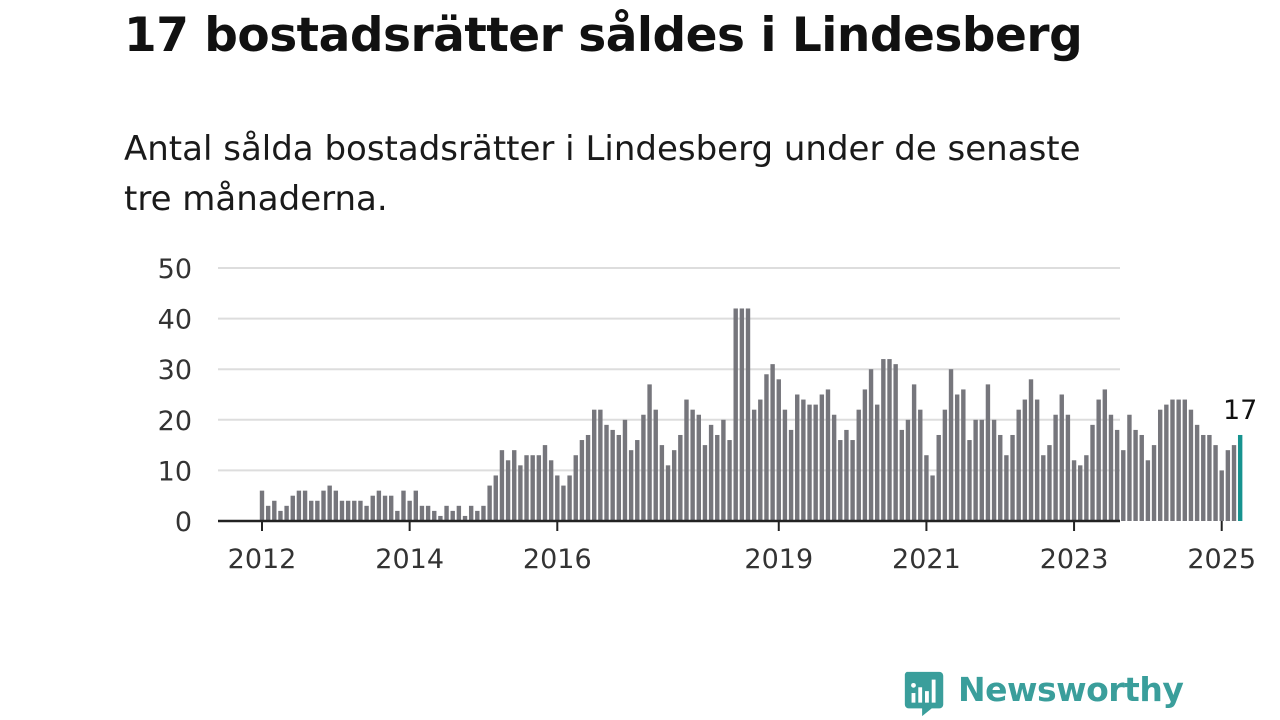 The height and width of the screenshot is (720, 1280). I want to click on highlight-value-label: 17, so click(1240, 410).